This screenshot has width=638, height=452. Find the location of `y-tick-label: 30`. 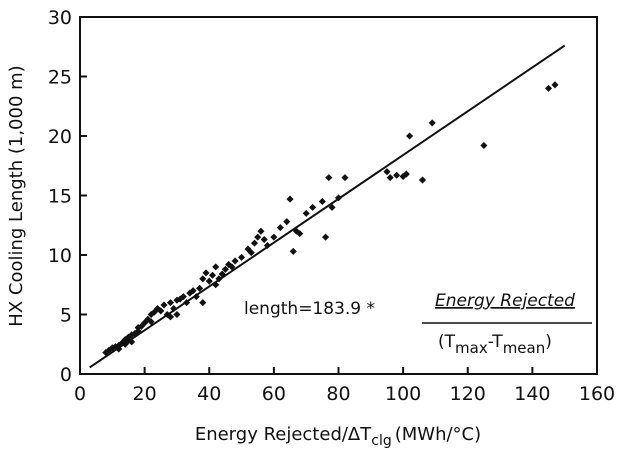

y-tick-label: 30 is located at coordinates (60, 18).